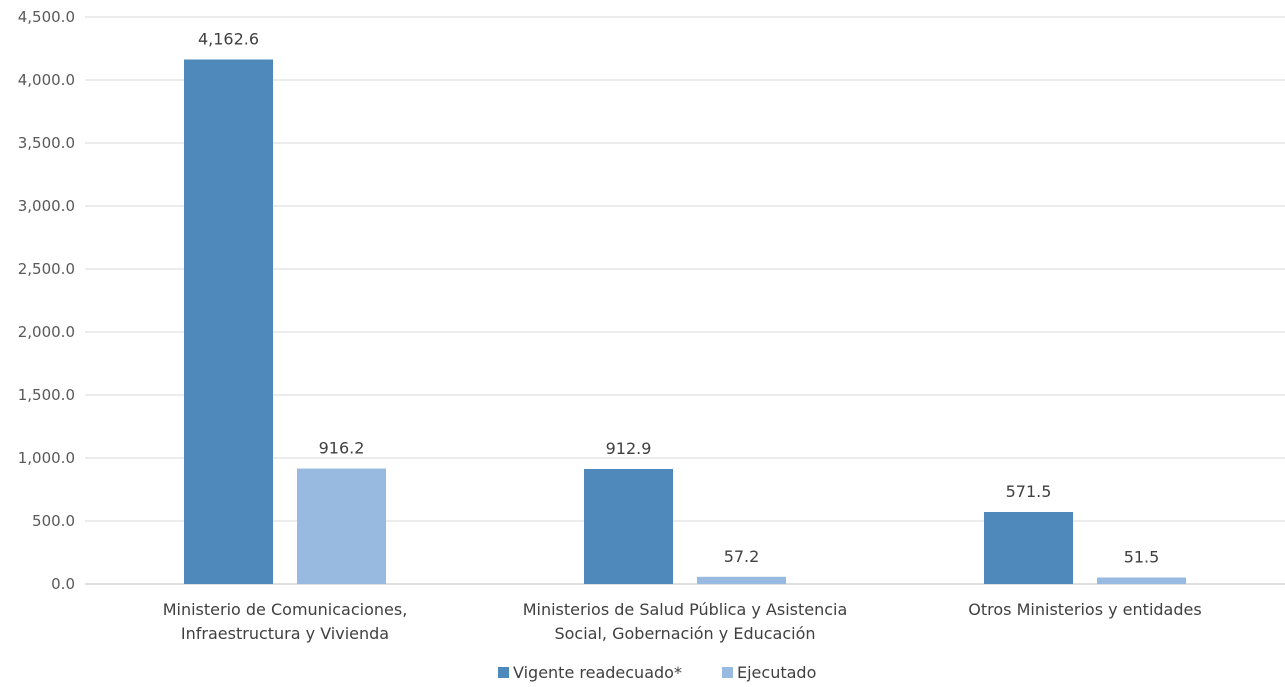 The width and height of the screenshot is (1285, 687). What do you see at coordinates (285, 609) in the screenshot?
I see `category-label: Ministerio de Comunicaciones,` at bounding box center [285, 609].